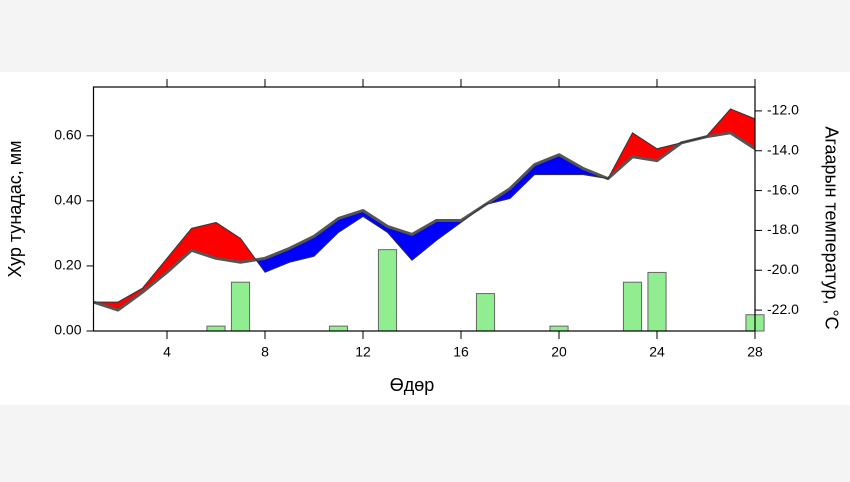  Describe the element at coordinates (783, 189) in the screenshot. I see `y2-tick-label: -16.0` at that location.